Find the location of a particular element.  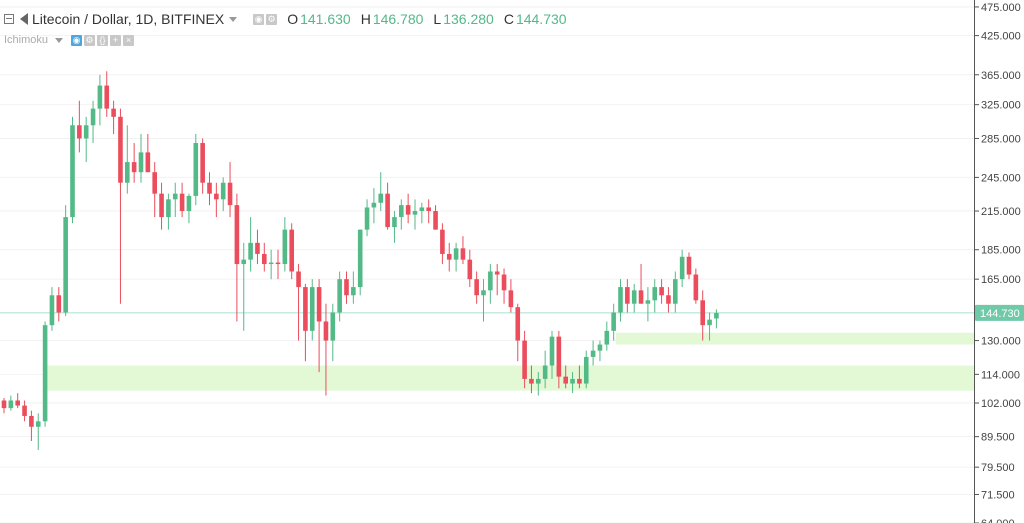

y-tick-label: 114.000 is located at coordinates (1000, 375).